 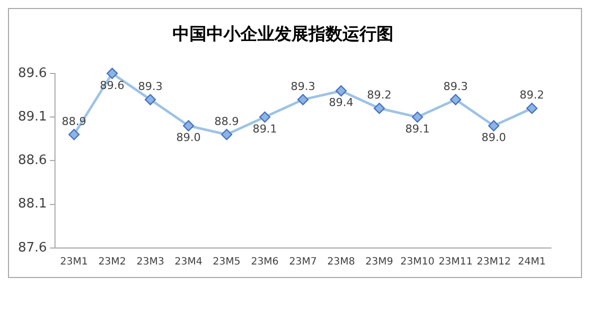 What do you see at coordinates (455, 262) in the screenshot?
I see `x-tick-label: 23M11` at bounding box center [455, 262].